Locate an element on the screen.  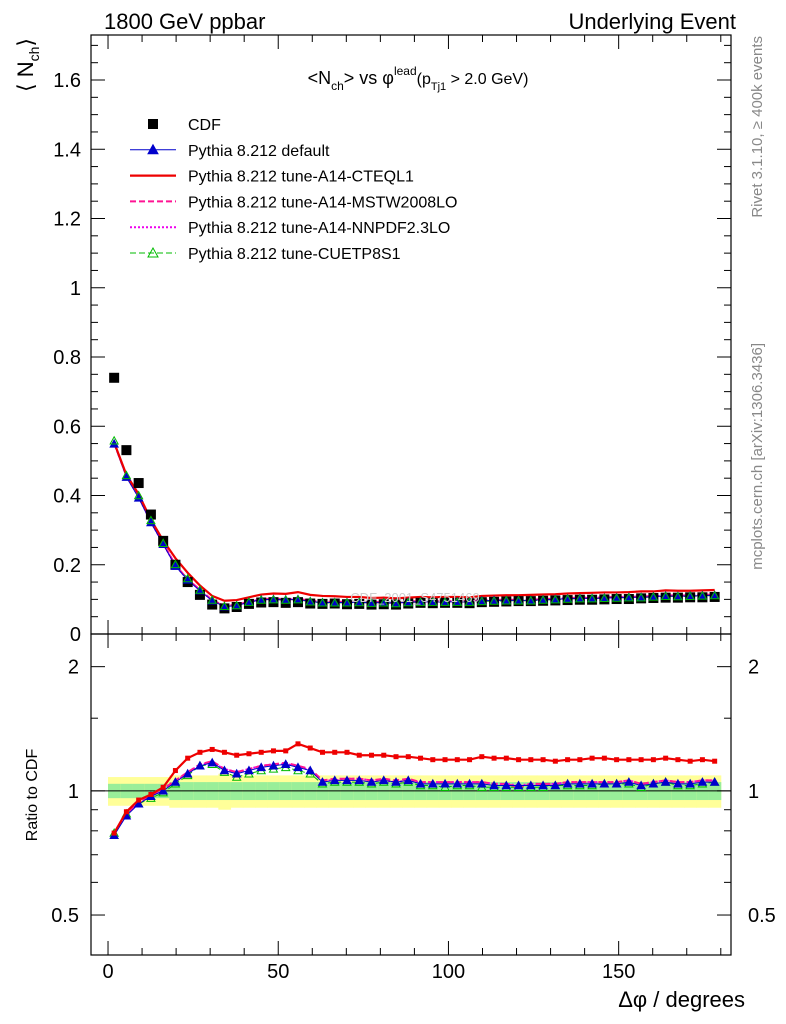
main-line-mstw is located at coordinates (414, 524).